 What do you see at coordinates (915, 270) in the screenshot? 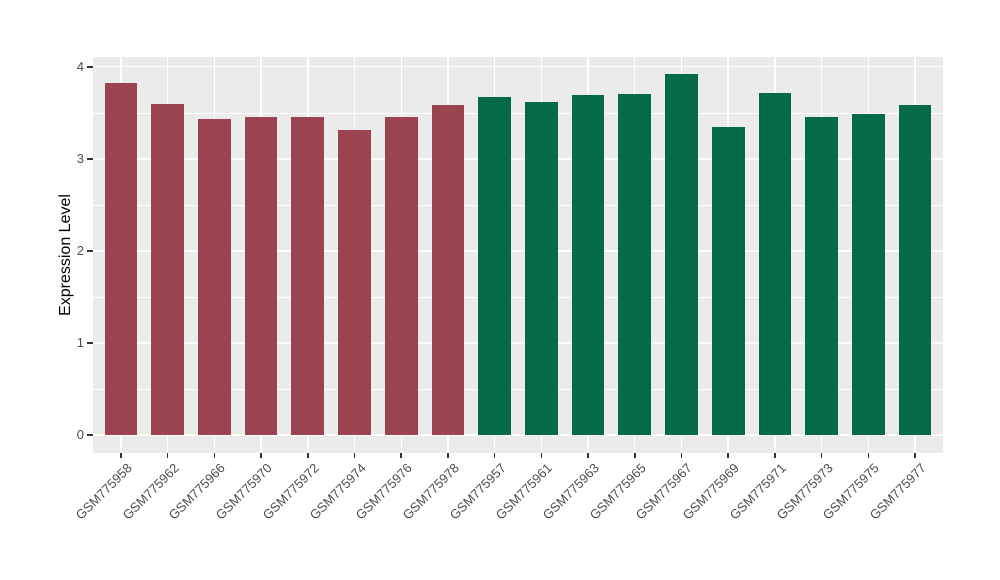
I see `bar-GSM775977` at bounding box center [915, 270].